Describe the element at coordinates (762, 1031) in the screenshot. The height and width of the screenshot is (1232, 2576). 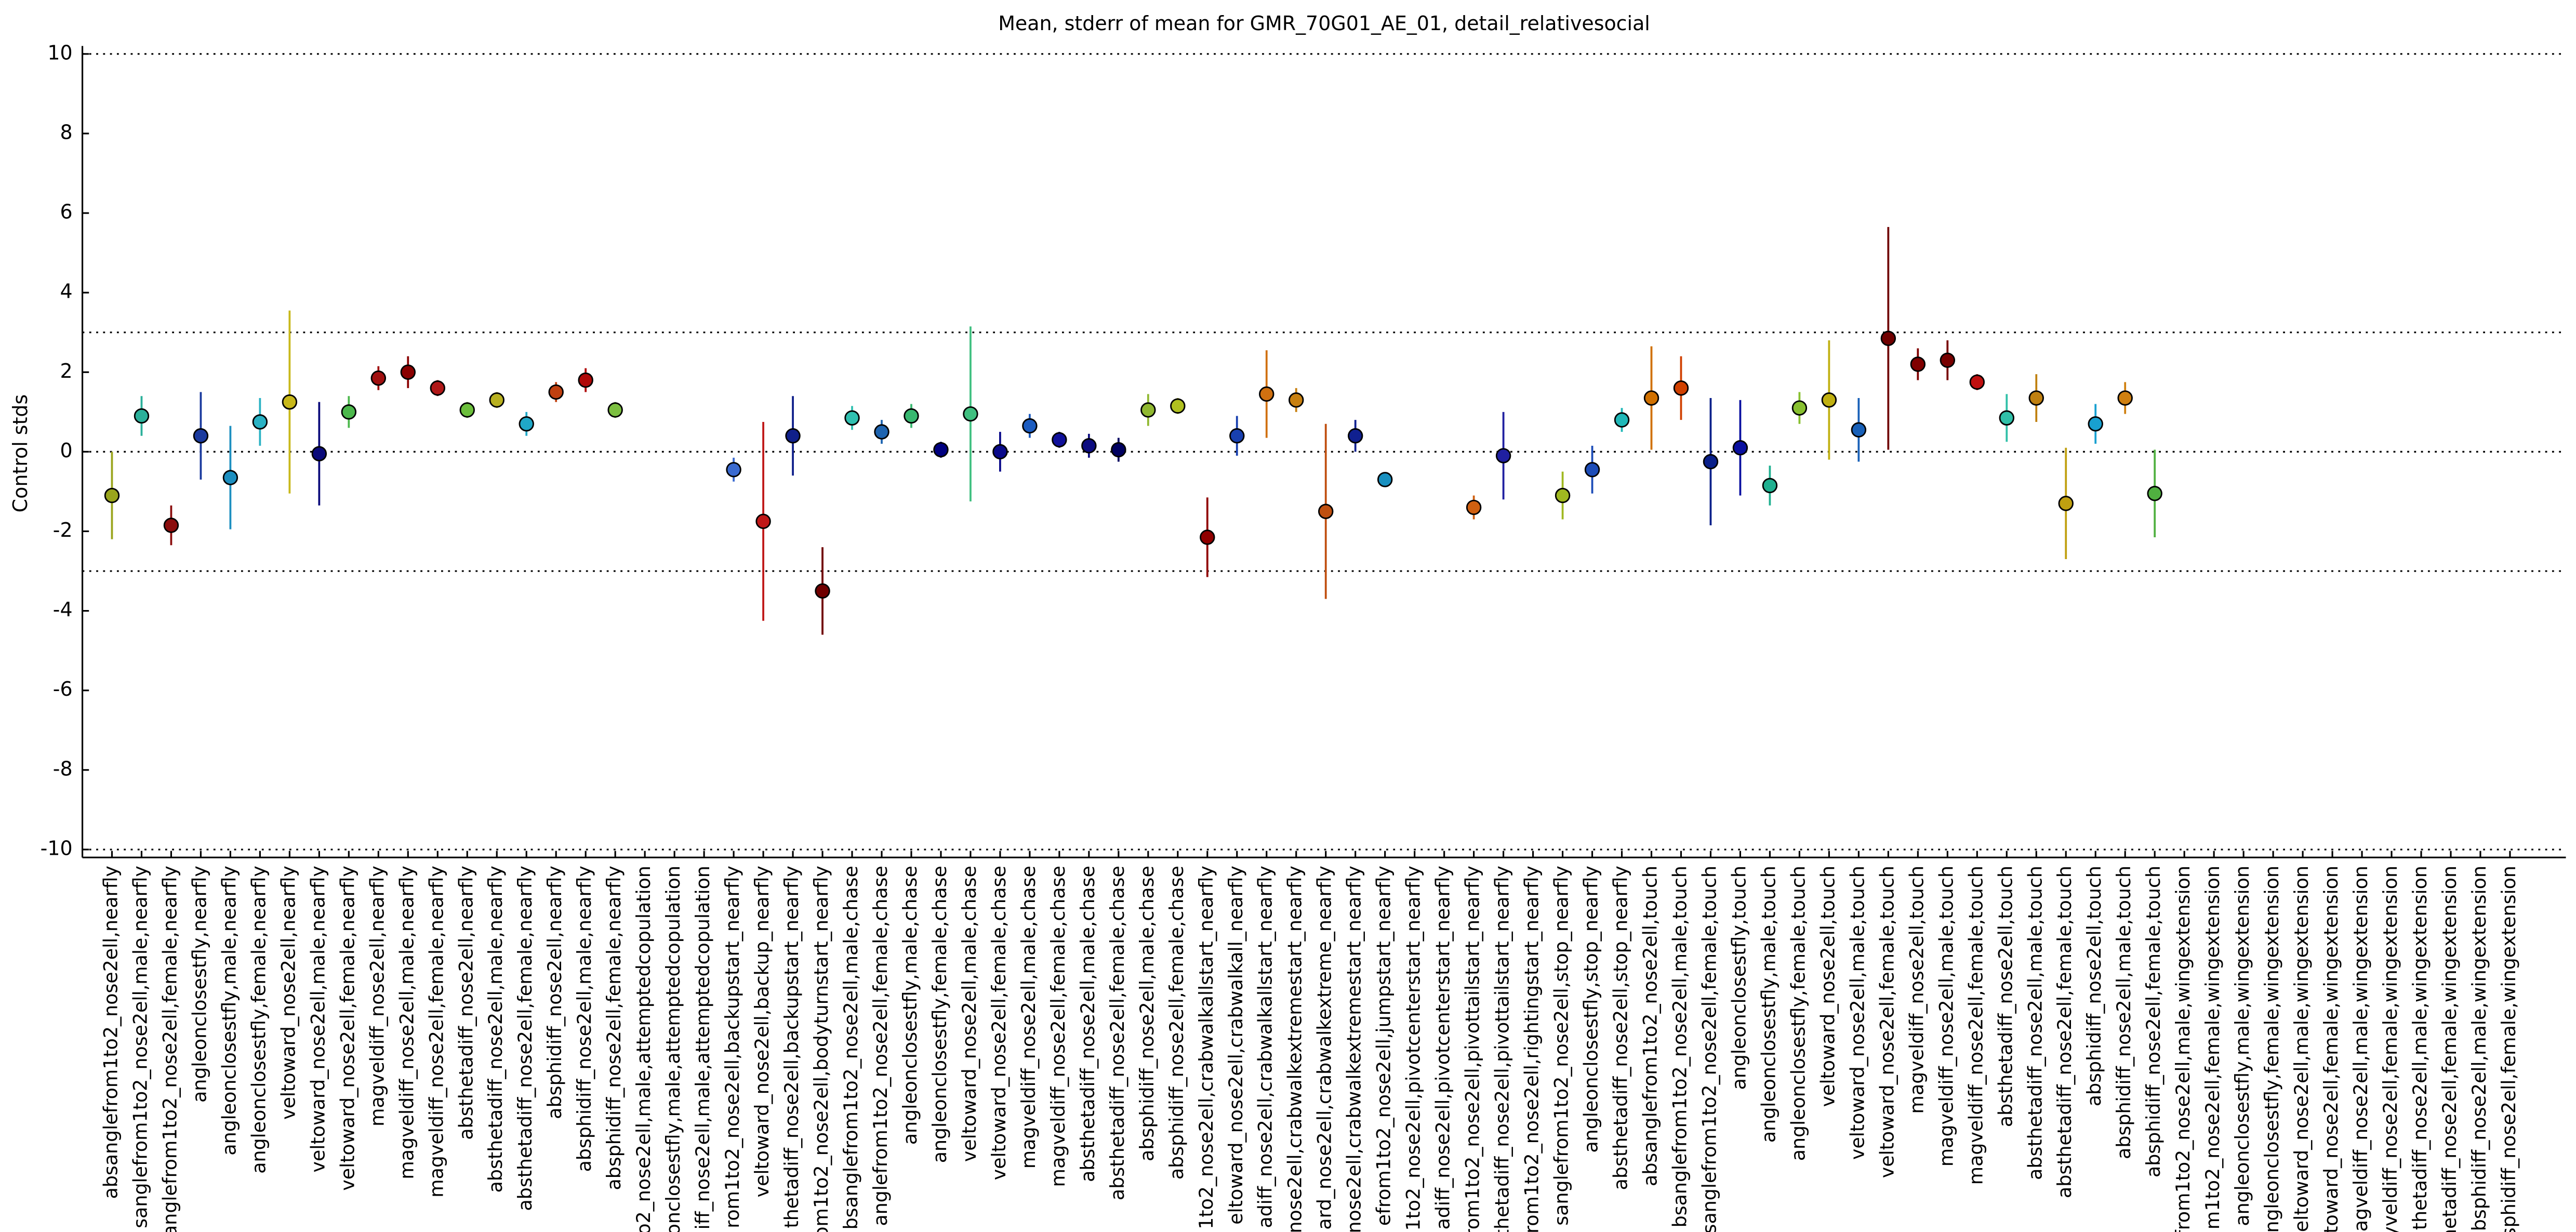
I see `x-tick-label: veltoward_nose2ell,backup_nearfly` at that location.